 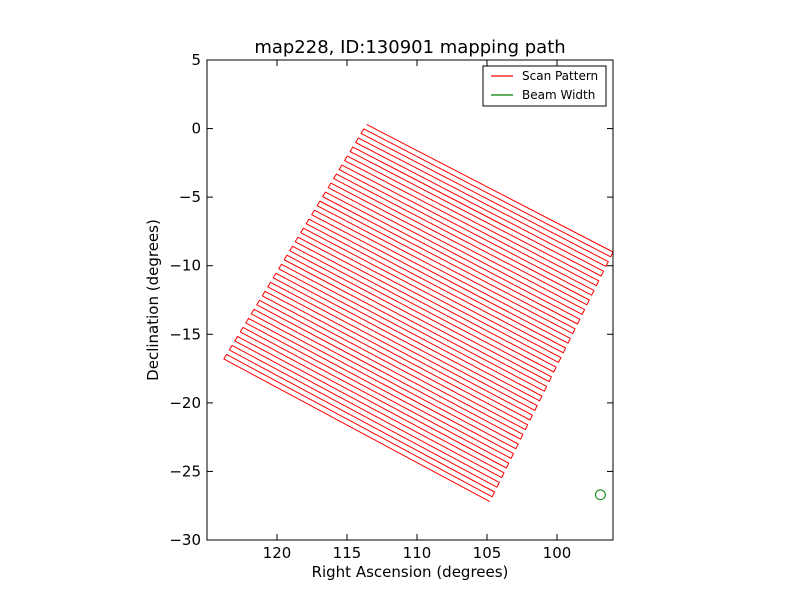 What do you see at coordinates (600, 495) in the screenshot?
I see `beam-width-circle` at bounding box center [600, 495].